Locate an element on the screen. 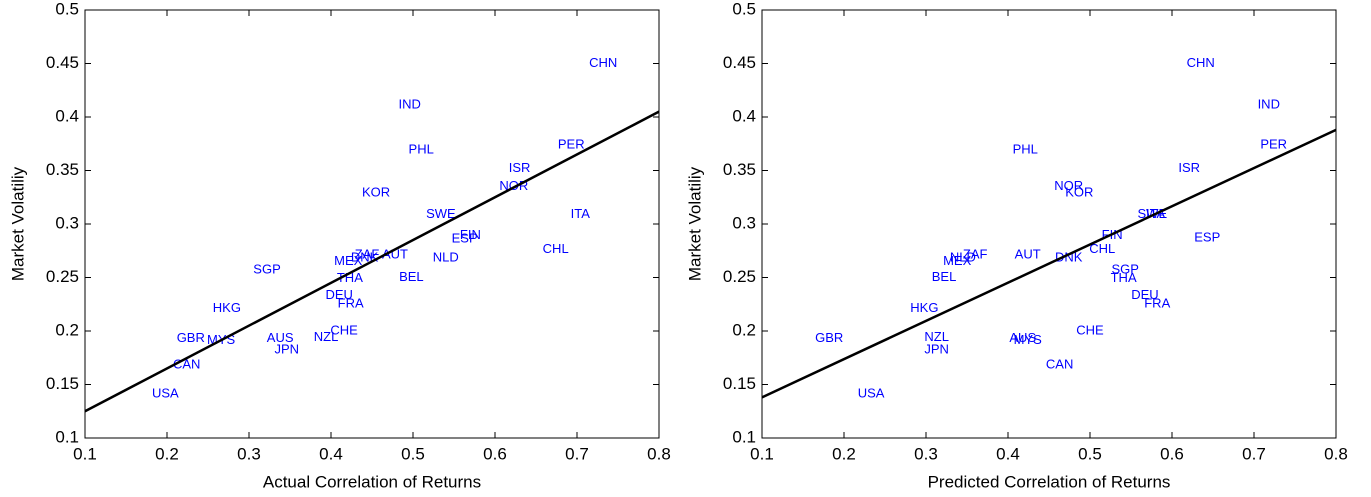  point-label: ITA is located at coordinates (581, 213).